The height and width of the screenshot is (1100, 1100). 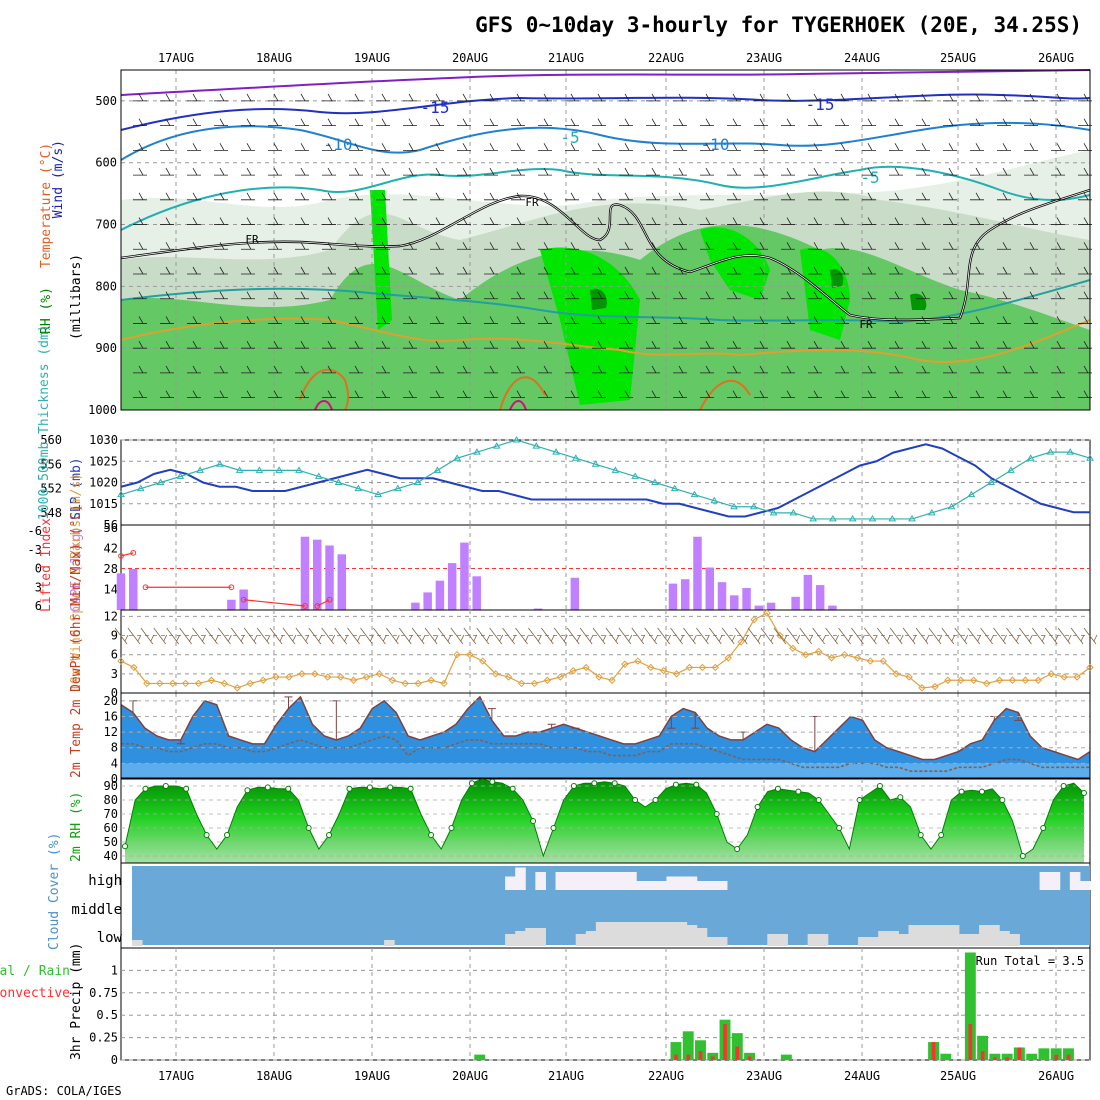 What do you see at coordinates (64, 1091) in the screenshot?
I see `credit: GrADS: COLA/IGES` at bounding box center [64, 1091].